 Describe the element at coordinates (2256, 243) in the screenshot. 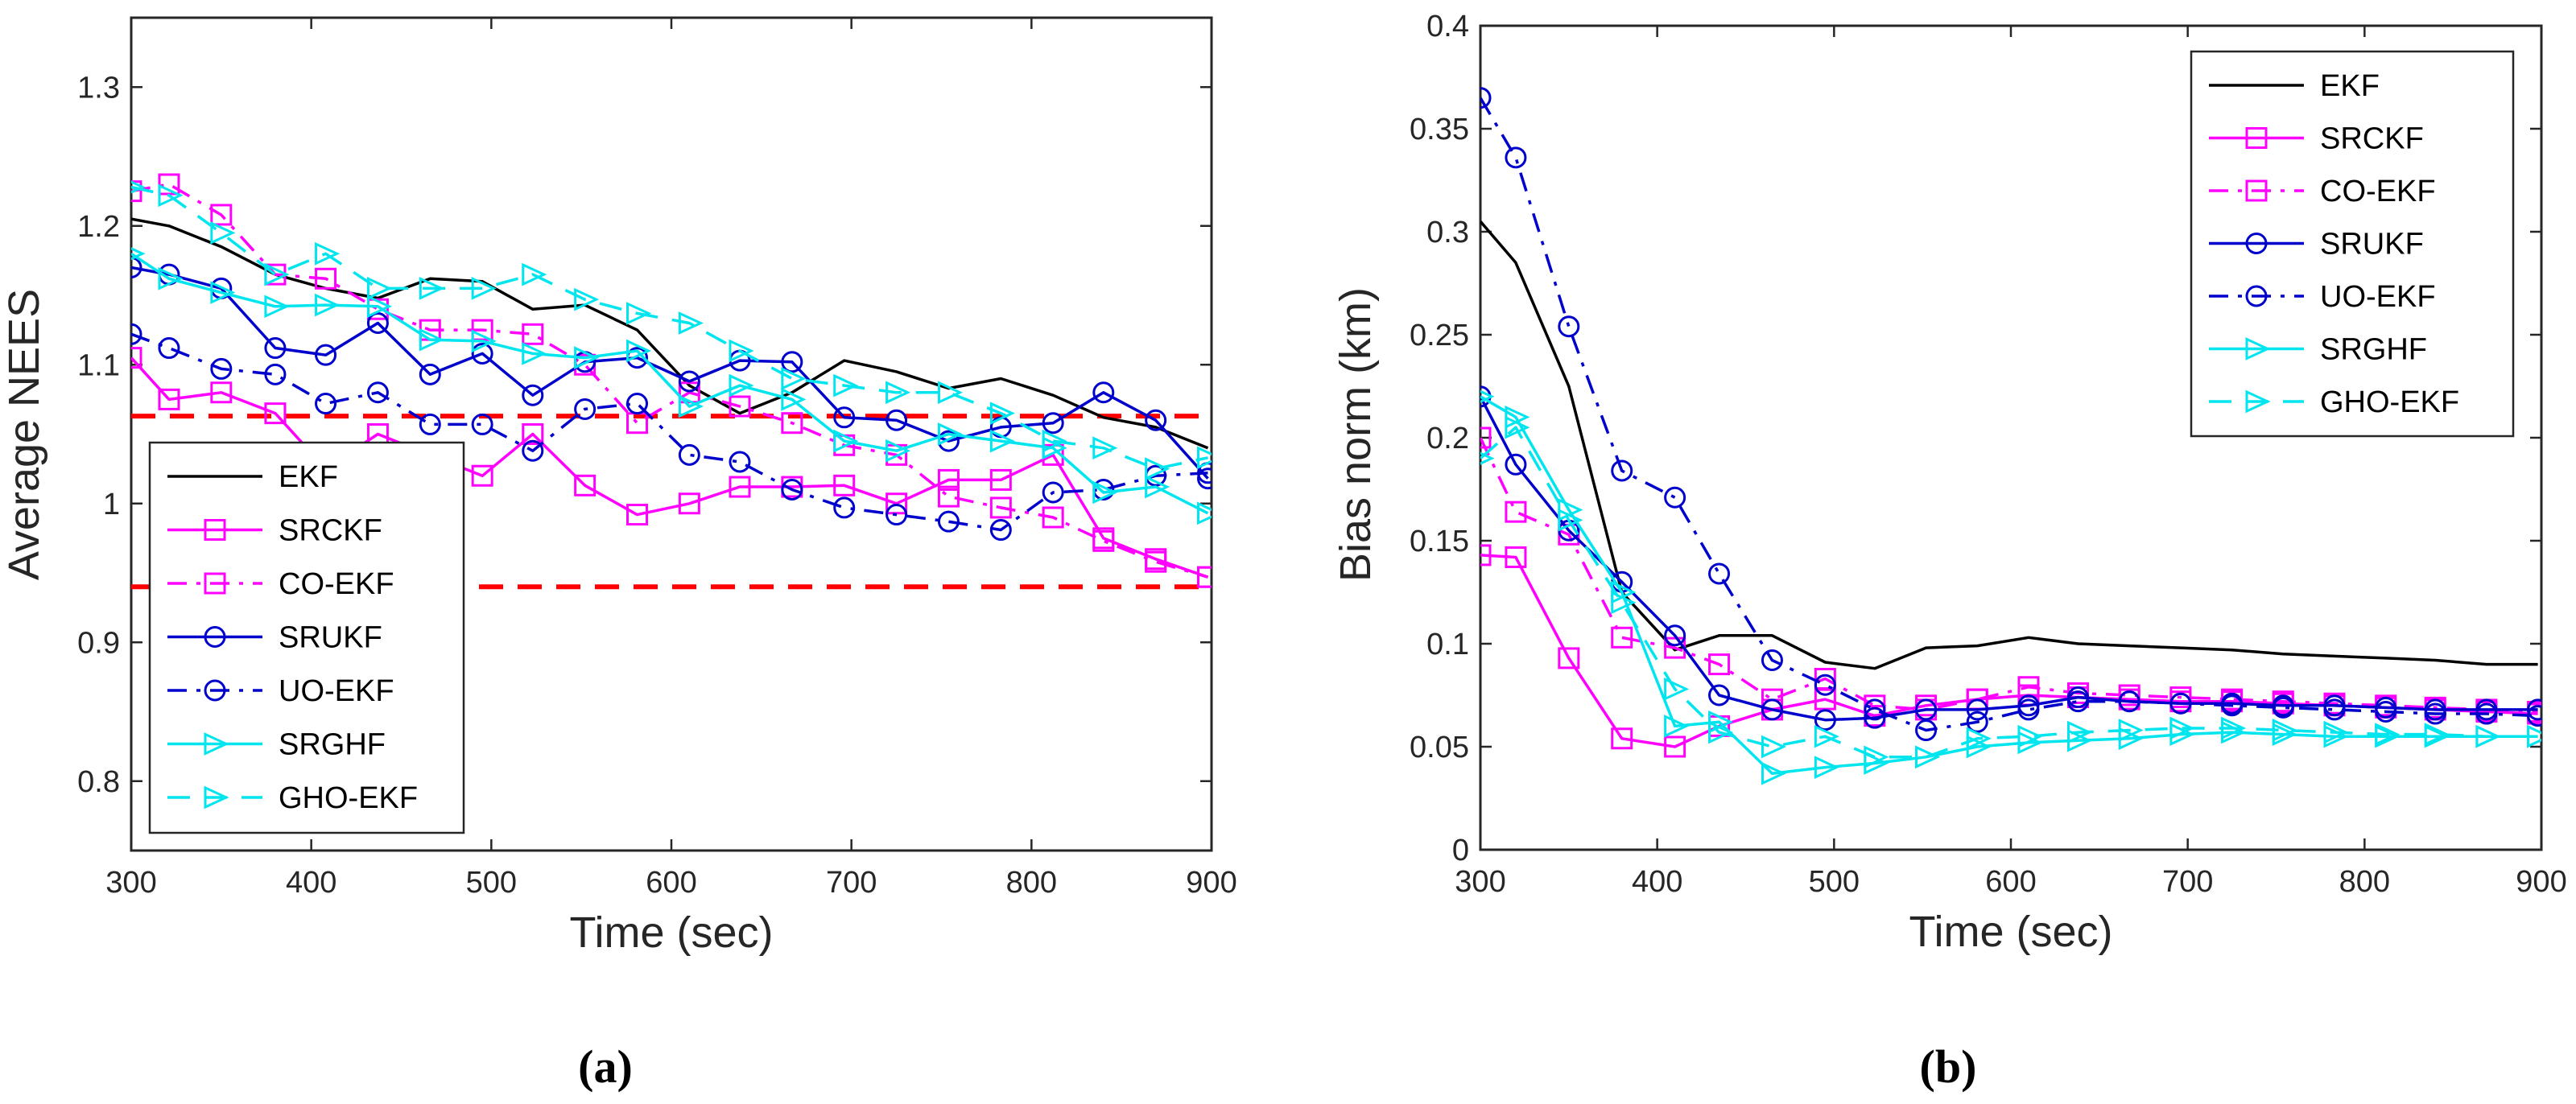

I see `legend-marker-srukf` at that location.